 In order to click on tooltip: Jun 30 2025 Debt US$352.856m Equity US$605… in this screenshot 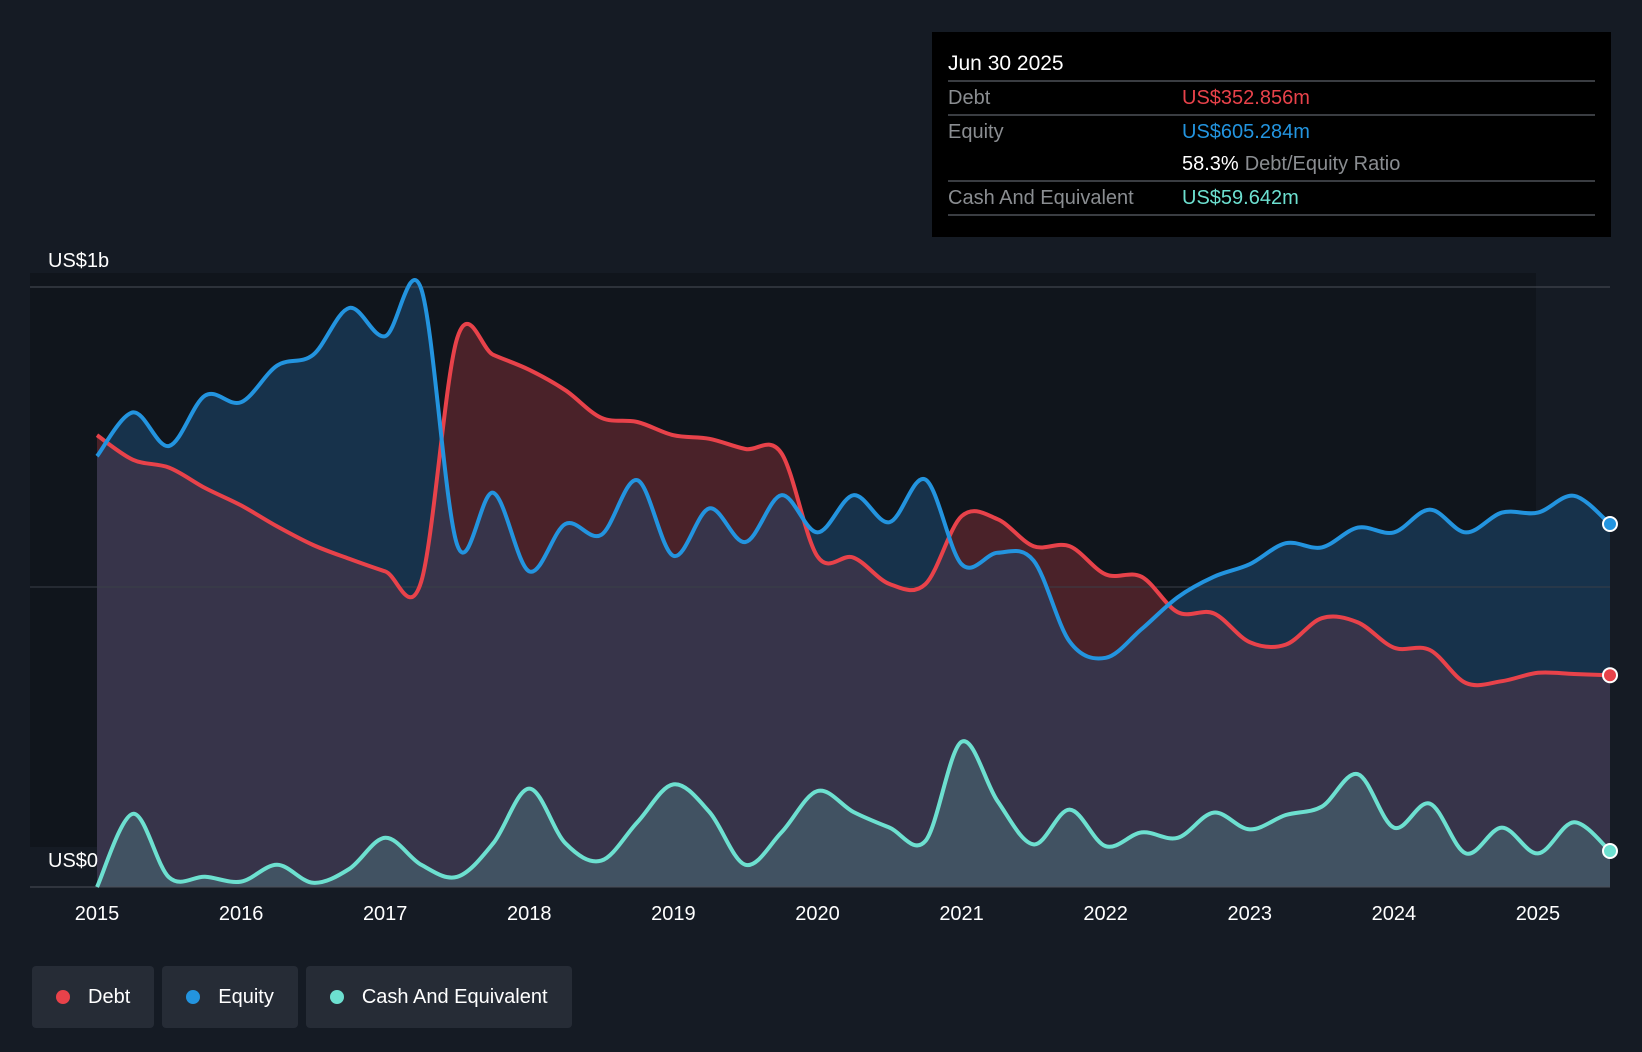, I will do `click(1271, 134)`.